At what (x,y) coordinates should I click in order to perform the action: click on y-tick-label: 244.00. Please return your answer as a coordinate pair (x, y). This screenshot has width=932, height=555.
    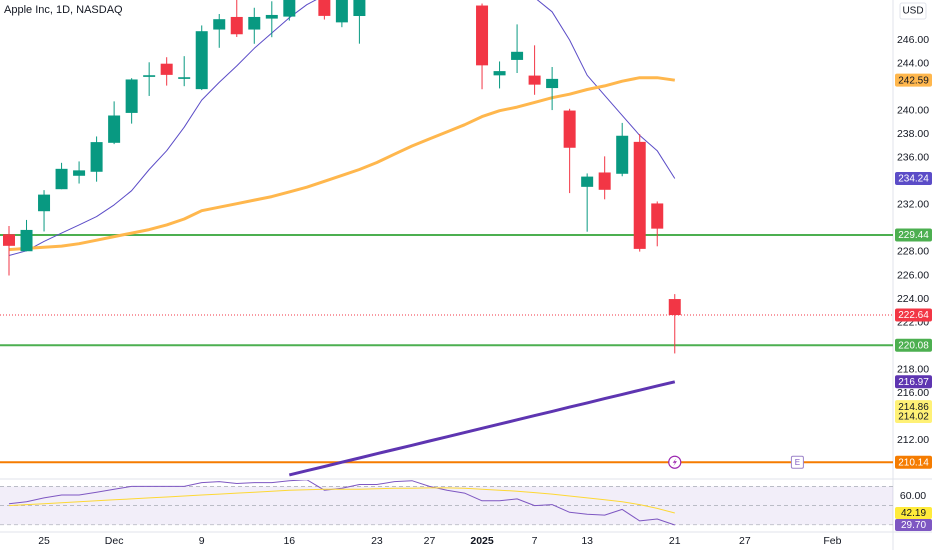
    Looking at the image, I should click on (913, 63).